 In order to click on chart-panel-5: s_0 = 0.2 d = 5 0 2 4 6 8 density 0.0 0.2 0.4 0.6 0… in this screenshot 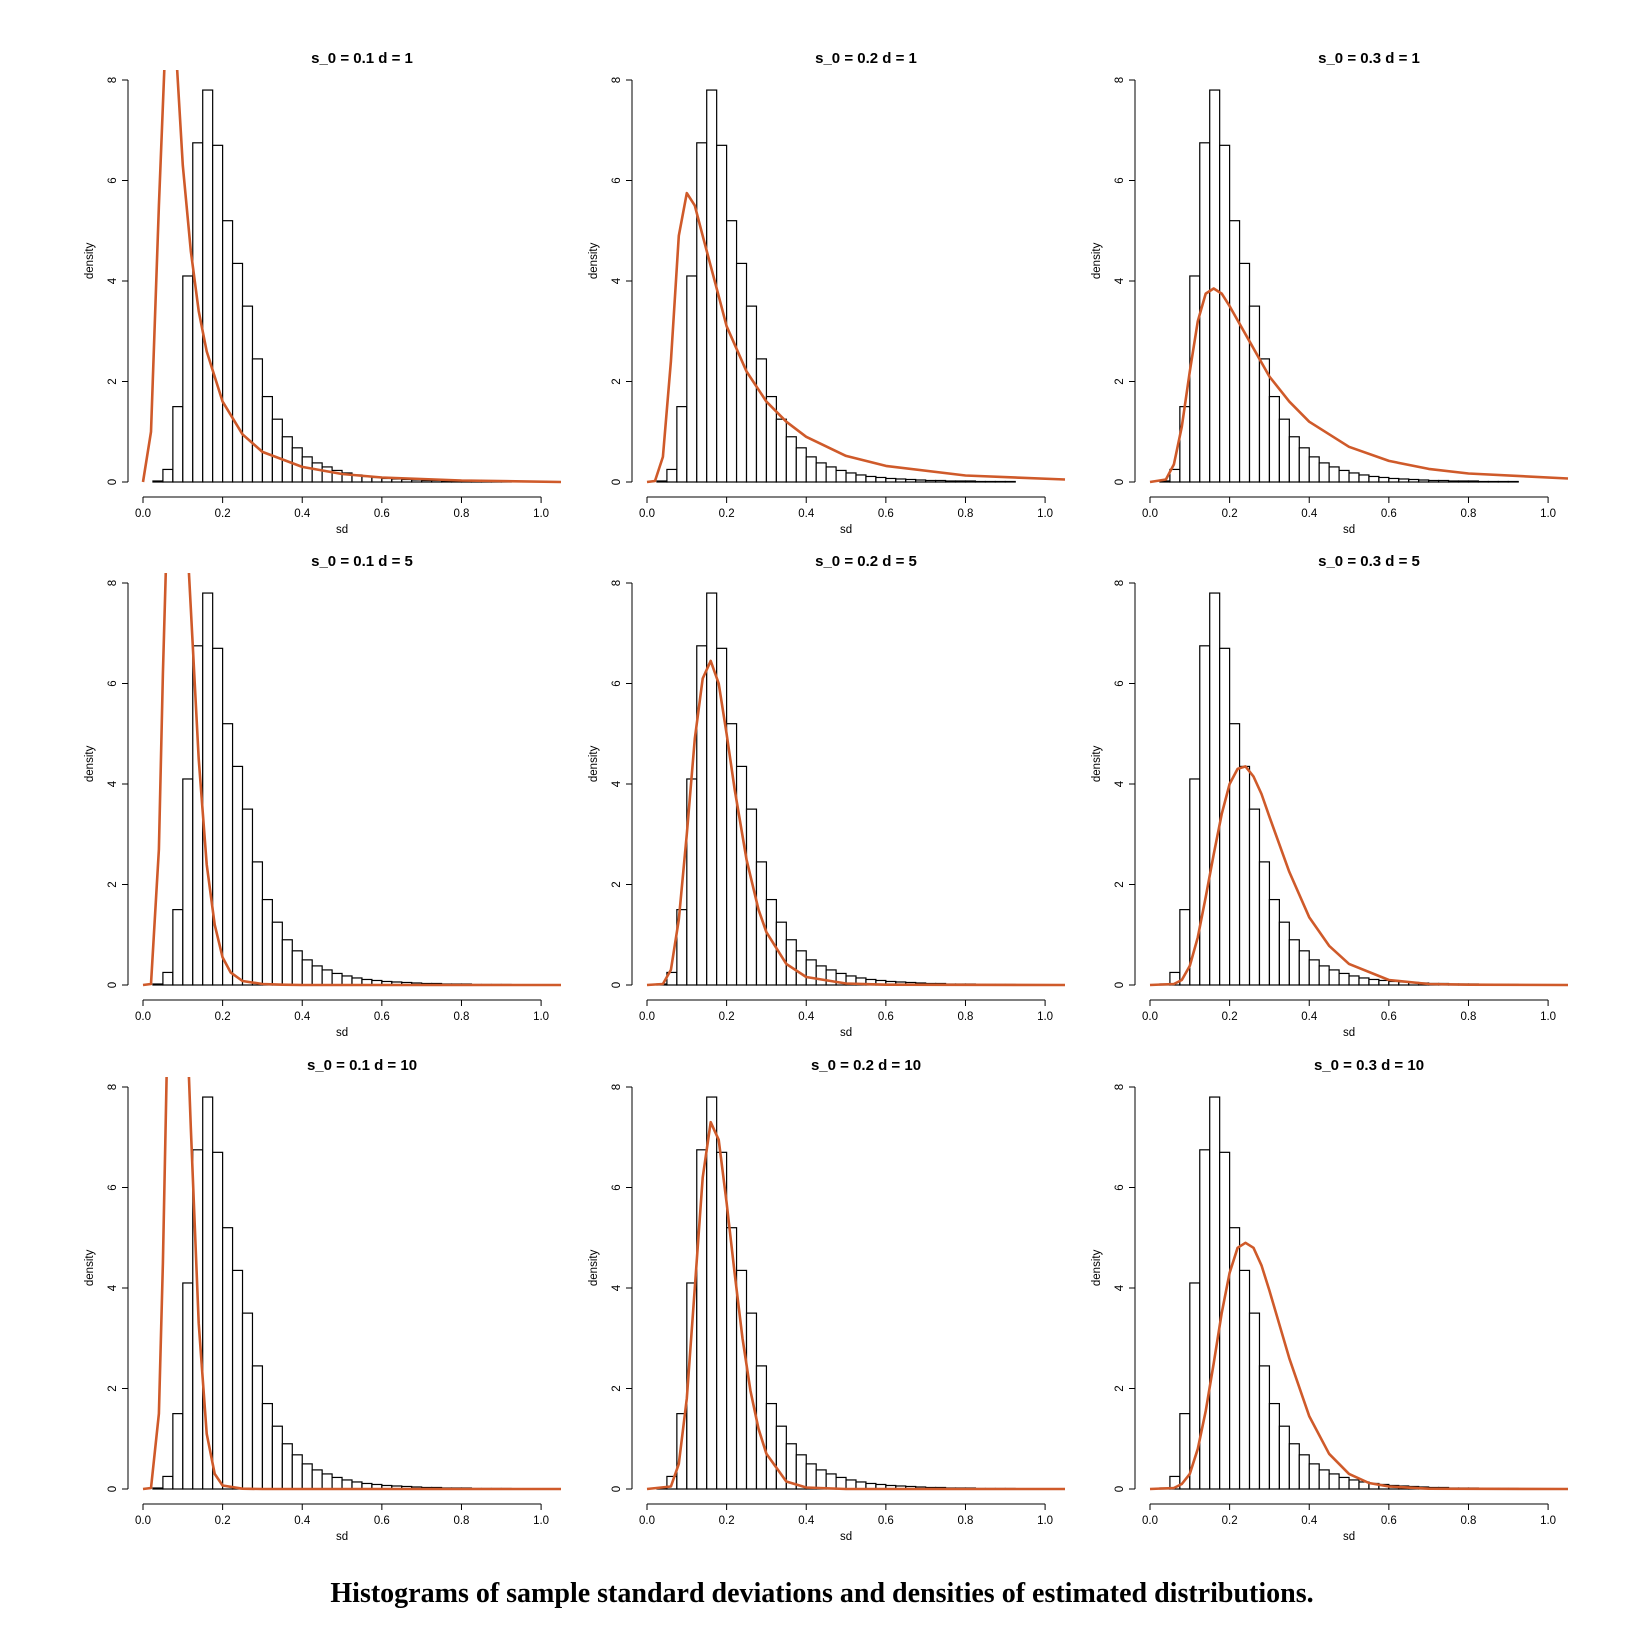, I will do `click(827, 796)`.